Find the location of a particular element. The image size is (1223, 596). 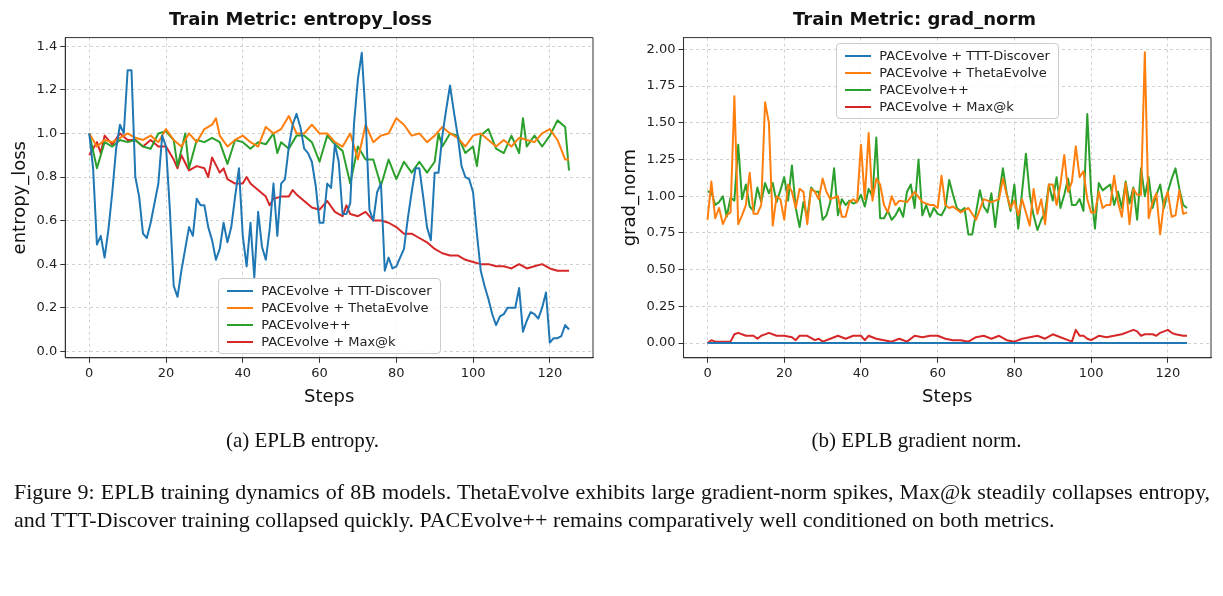

caption: Figure 9: EPLB training dynamics of 8B models. ThetaEvolve exhibits large gradient-norm spikes, Max@k steadily collapses entropy, and TTT-Discover training collapsed quickly. PACEvolve++ remains comparatively well conditioned on both metrics. is located at coordinates (612, 506).